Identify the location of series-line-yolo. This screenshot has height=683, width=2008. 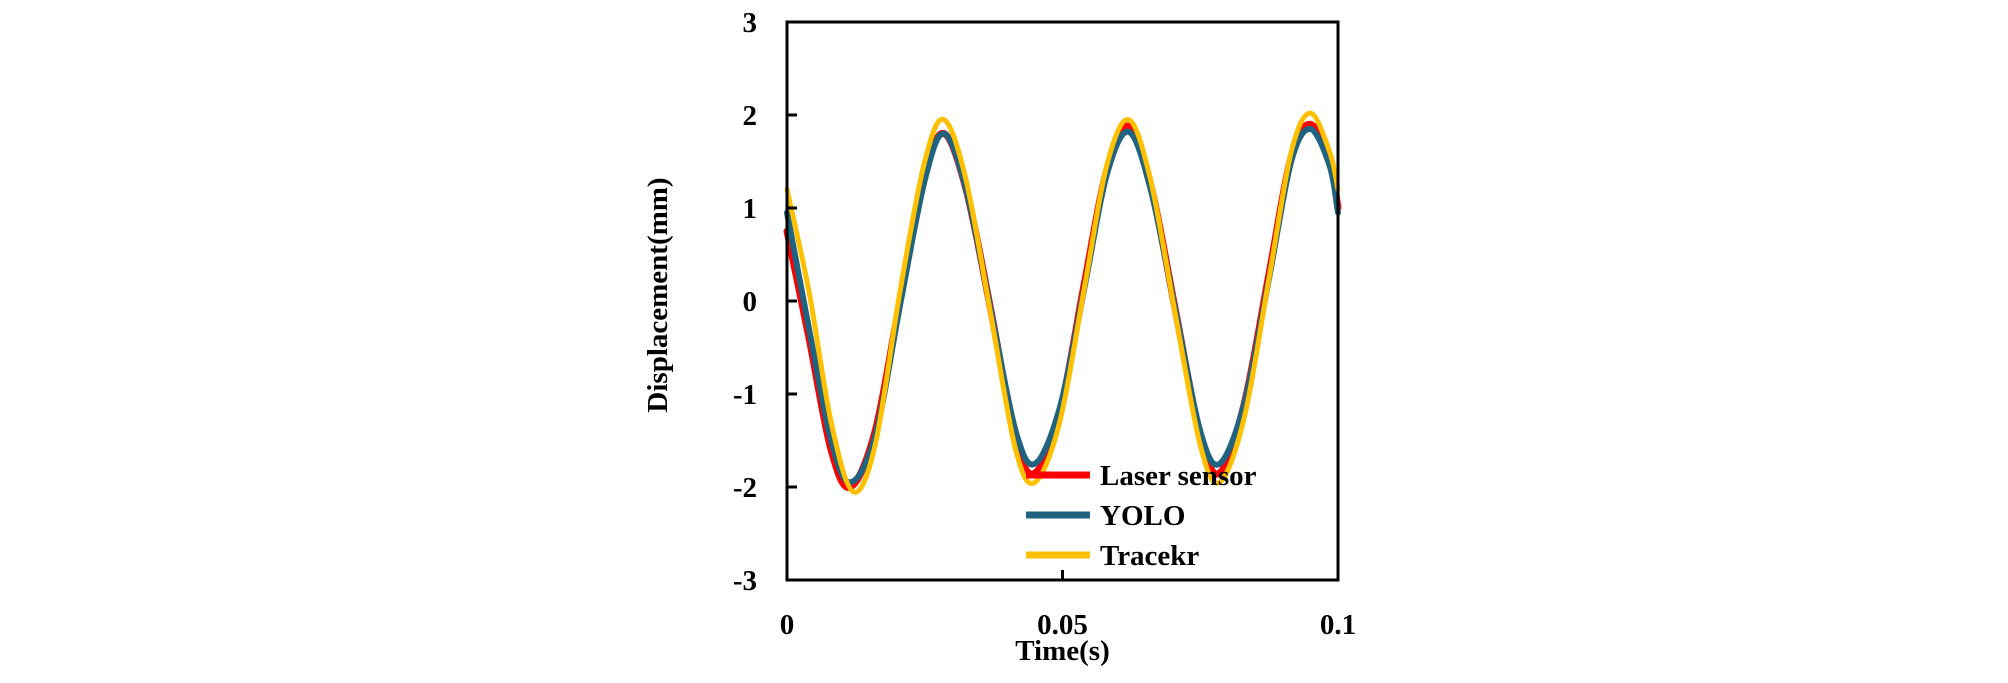
(1062, 305).